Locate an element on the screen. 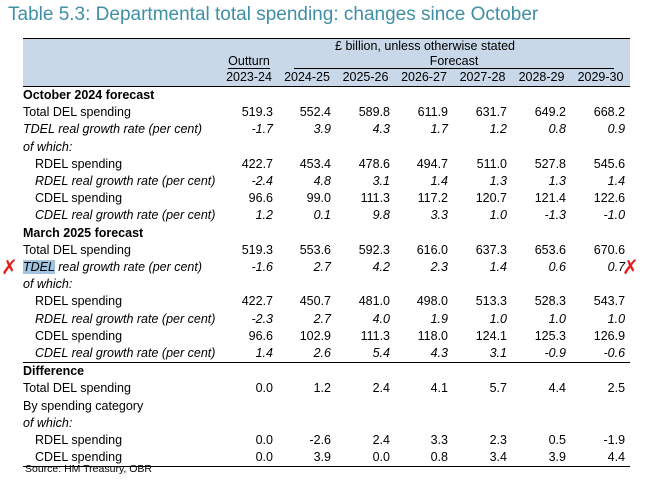 This screenshot has height=487, width=650. row-label: Total DEL spending is located at coordinates (77, 249).